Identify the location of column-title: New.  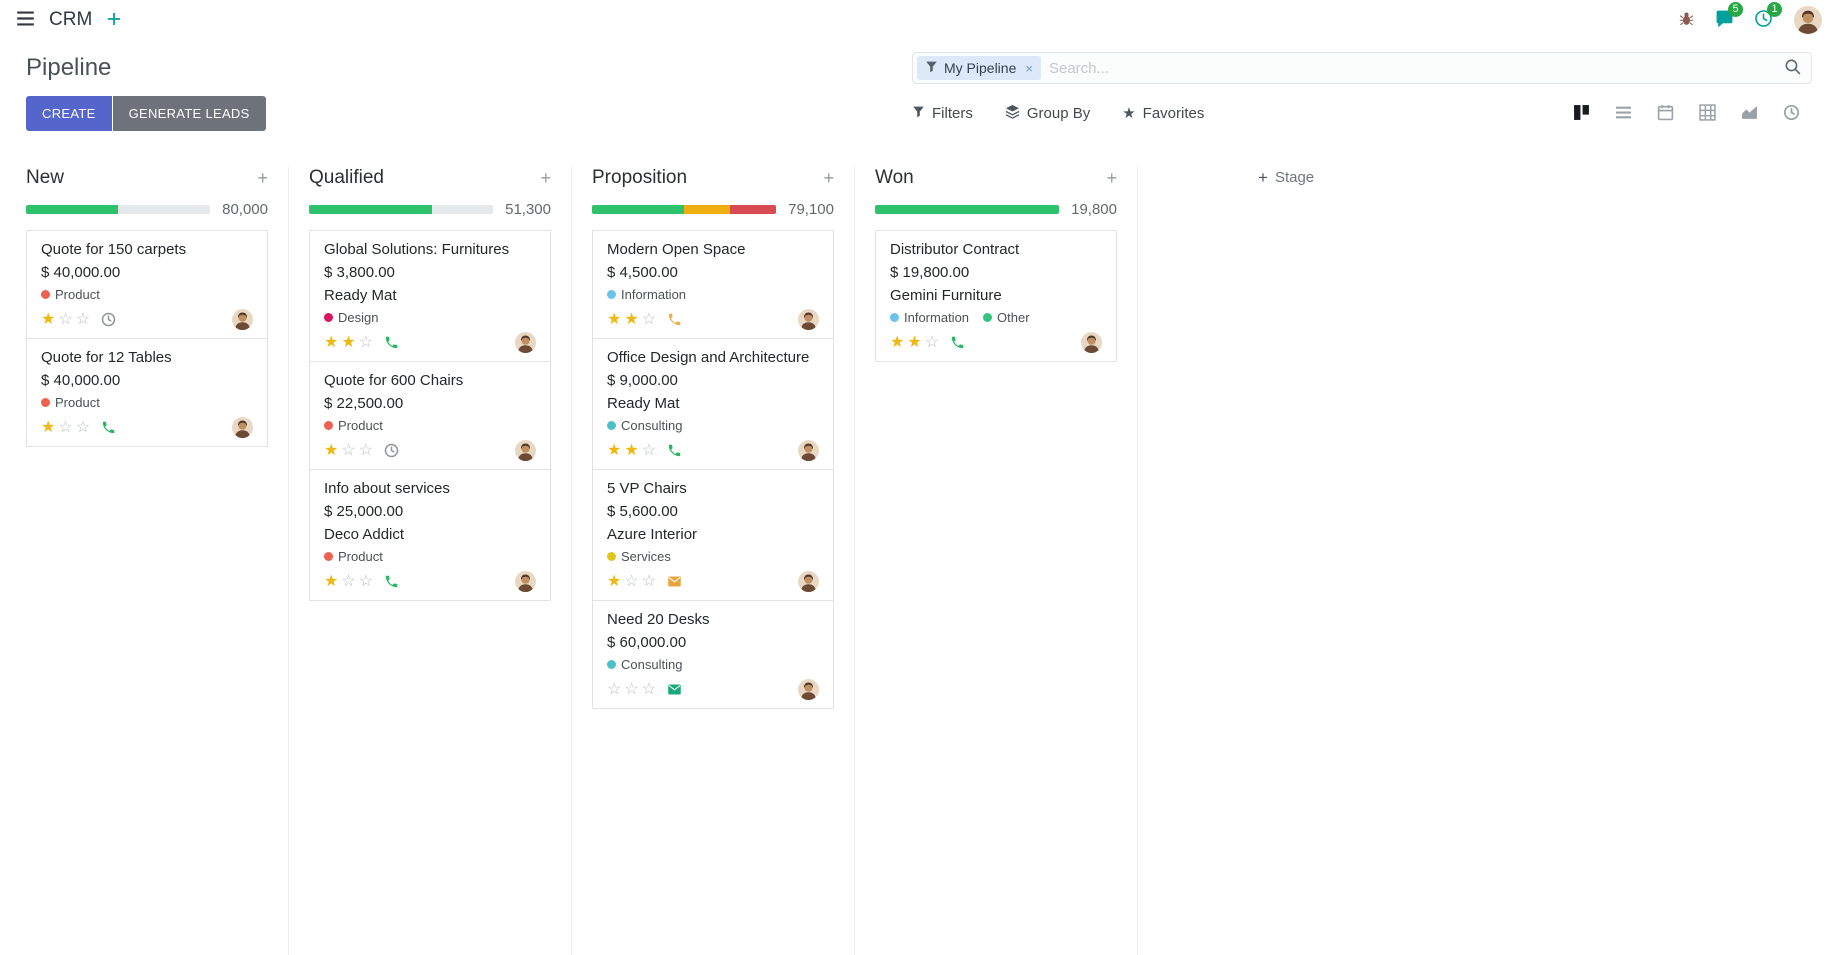
(45, 177).